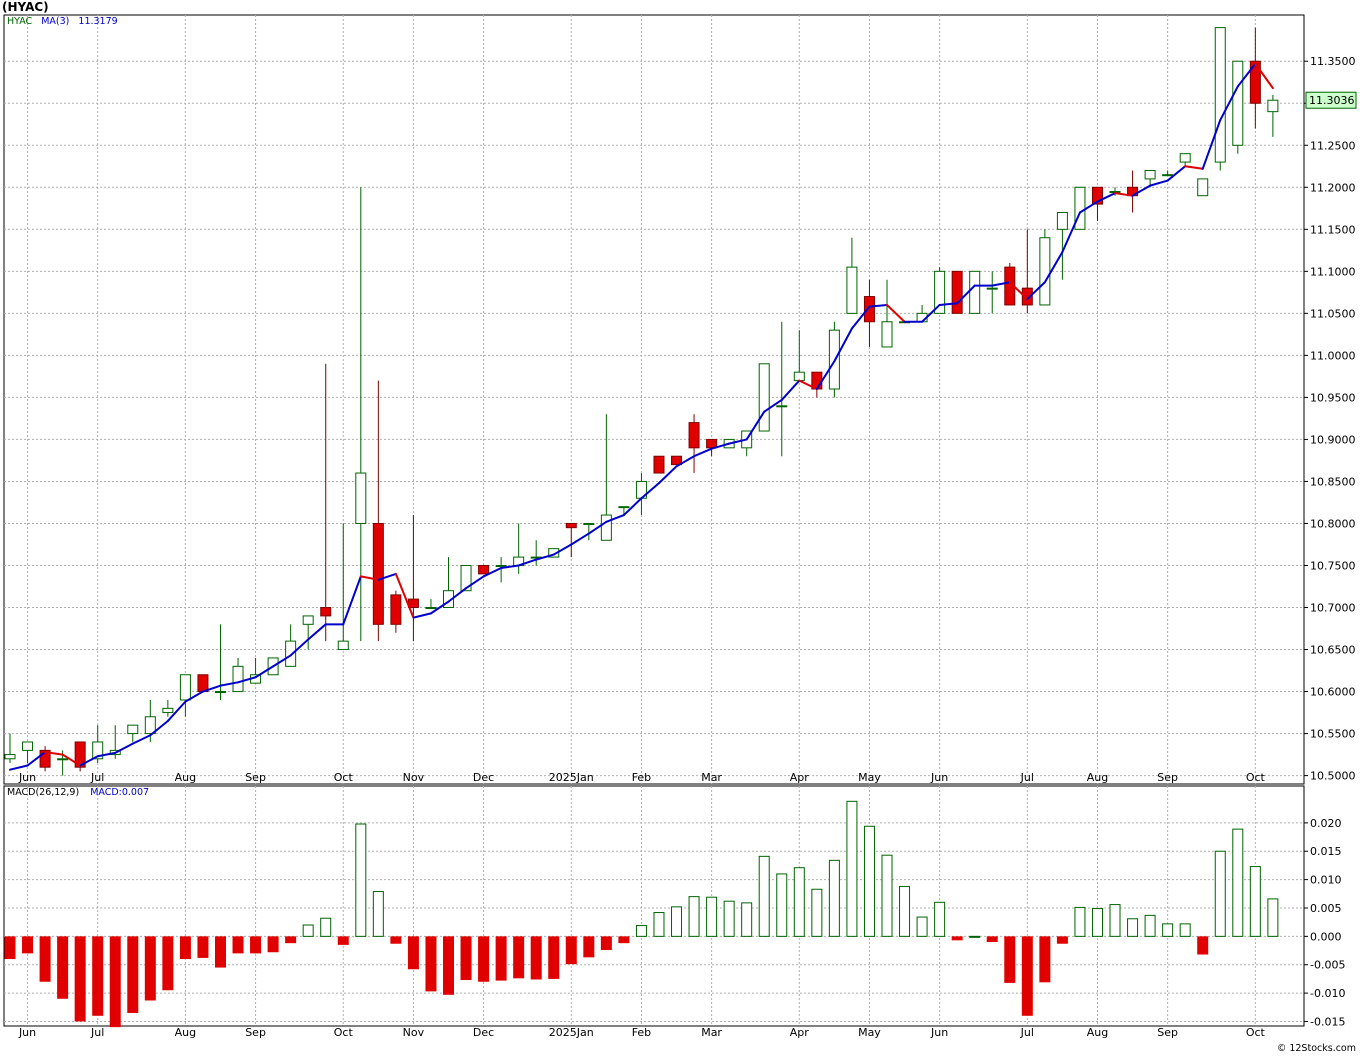  I want to click on macd-x-tick-label: Feb, so click(641, 1032).